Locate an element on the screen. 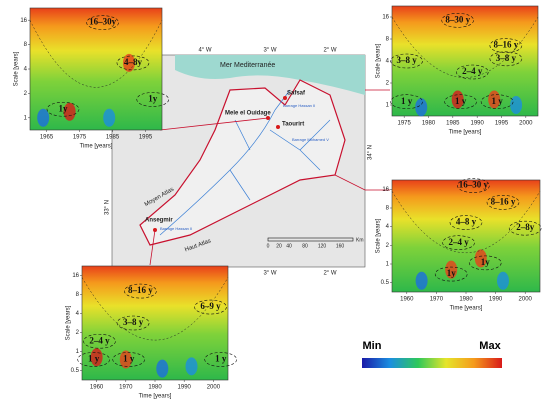 The height and width of the screenshot is (408, 550). period-label: 2–4 y is located at coordinates (458, 242).